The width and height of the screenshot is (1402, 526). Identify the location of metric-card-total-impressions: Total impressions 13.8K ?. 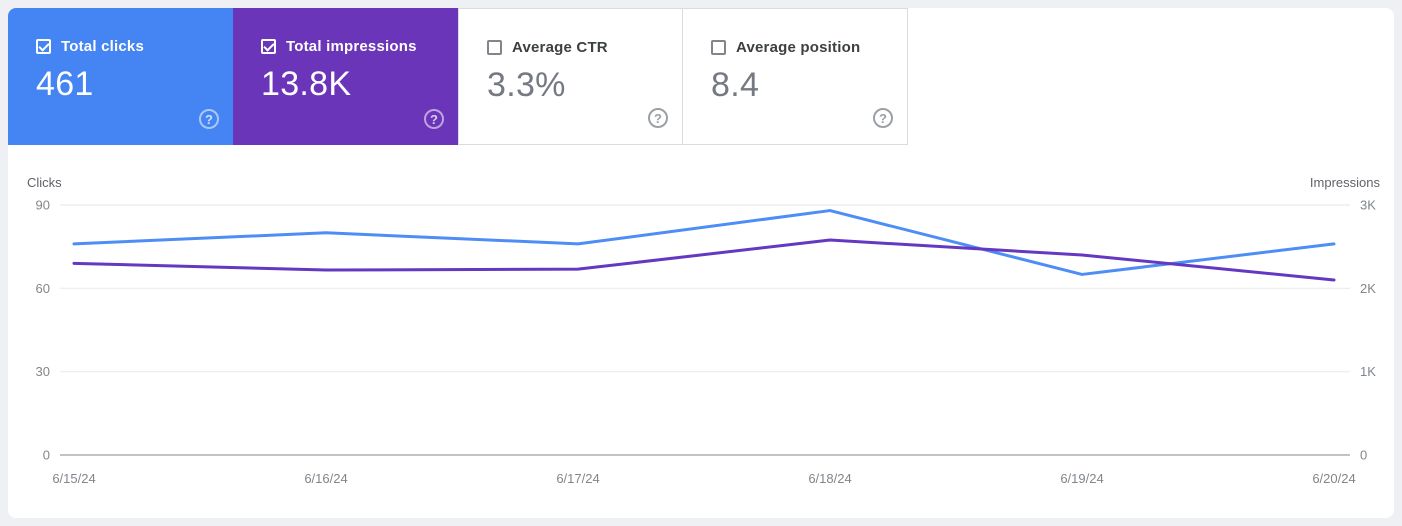
(345, 76).